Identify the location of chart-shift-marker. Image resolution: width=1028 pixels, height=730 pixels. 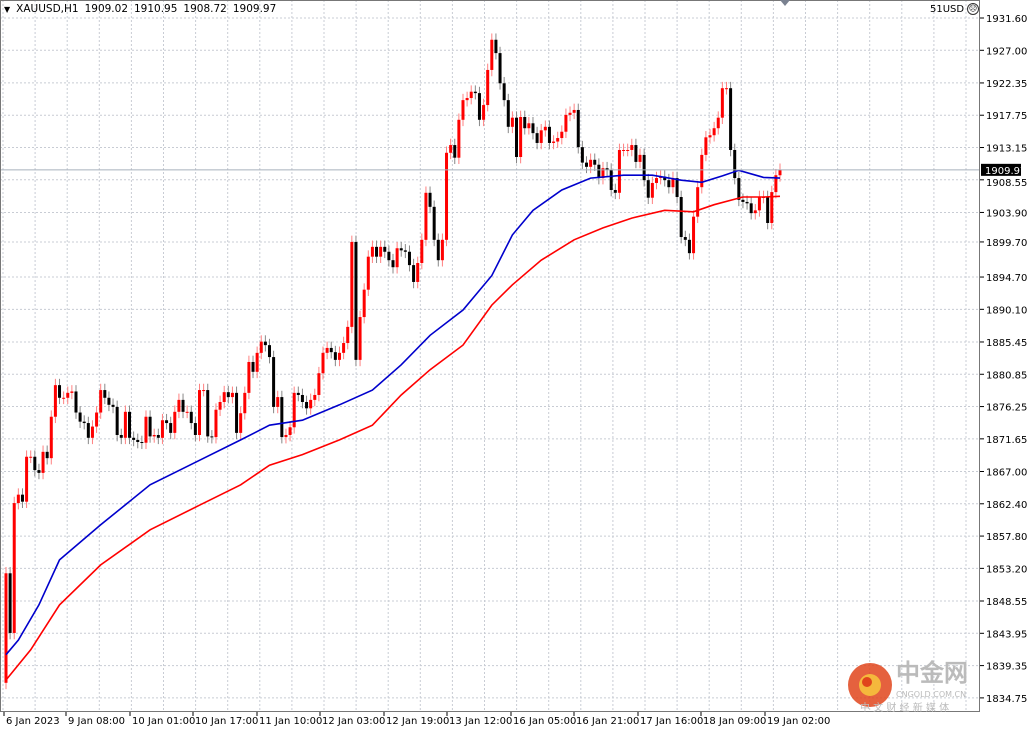
(785, 3).